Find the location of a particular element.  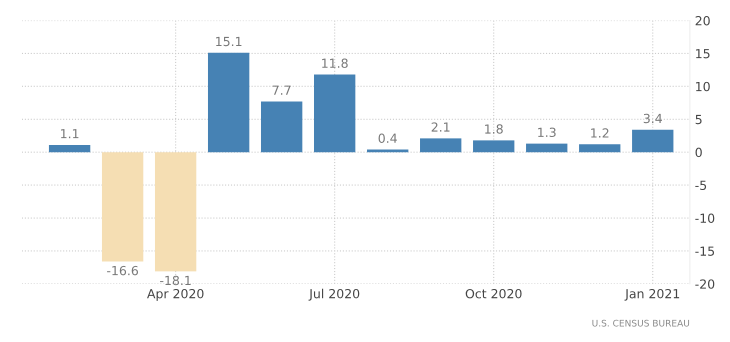

data-label: -16.6 is located at coordinates (122, 271).